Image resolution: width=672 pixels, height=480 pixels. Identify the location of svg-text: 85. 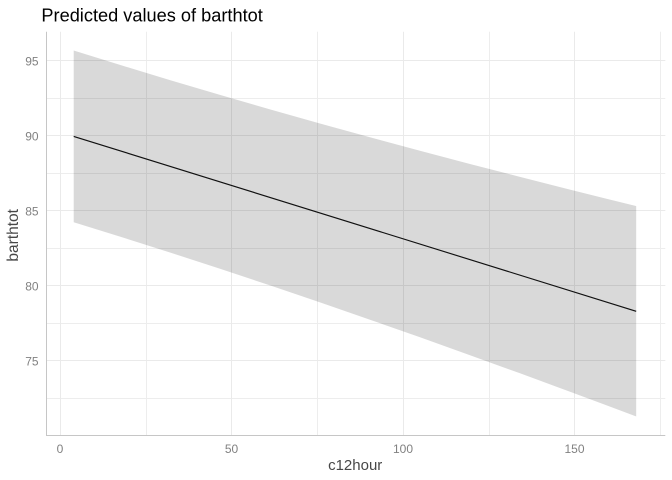
(32, 212).